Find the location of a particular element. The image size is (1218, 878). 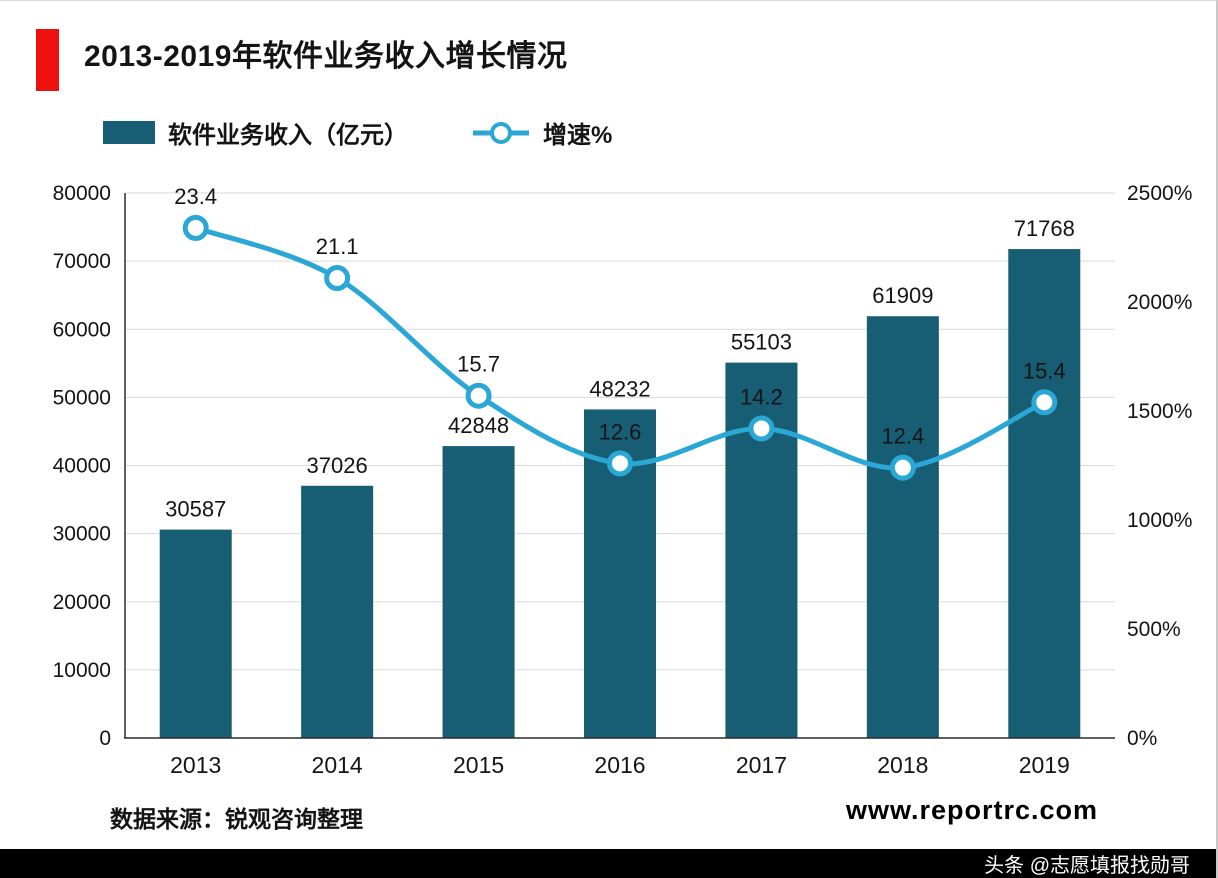

svg-text: 2000% is located at coordinates (1159, 302).